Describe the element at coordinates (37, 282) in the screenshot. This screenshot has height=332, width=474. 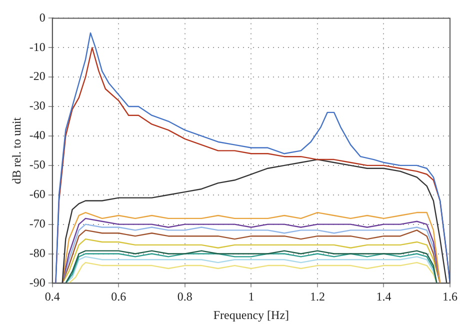
I see `y-tick-label: -90` at that location.